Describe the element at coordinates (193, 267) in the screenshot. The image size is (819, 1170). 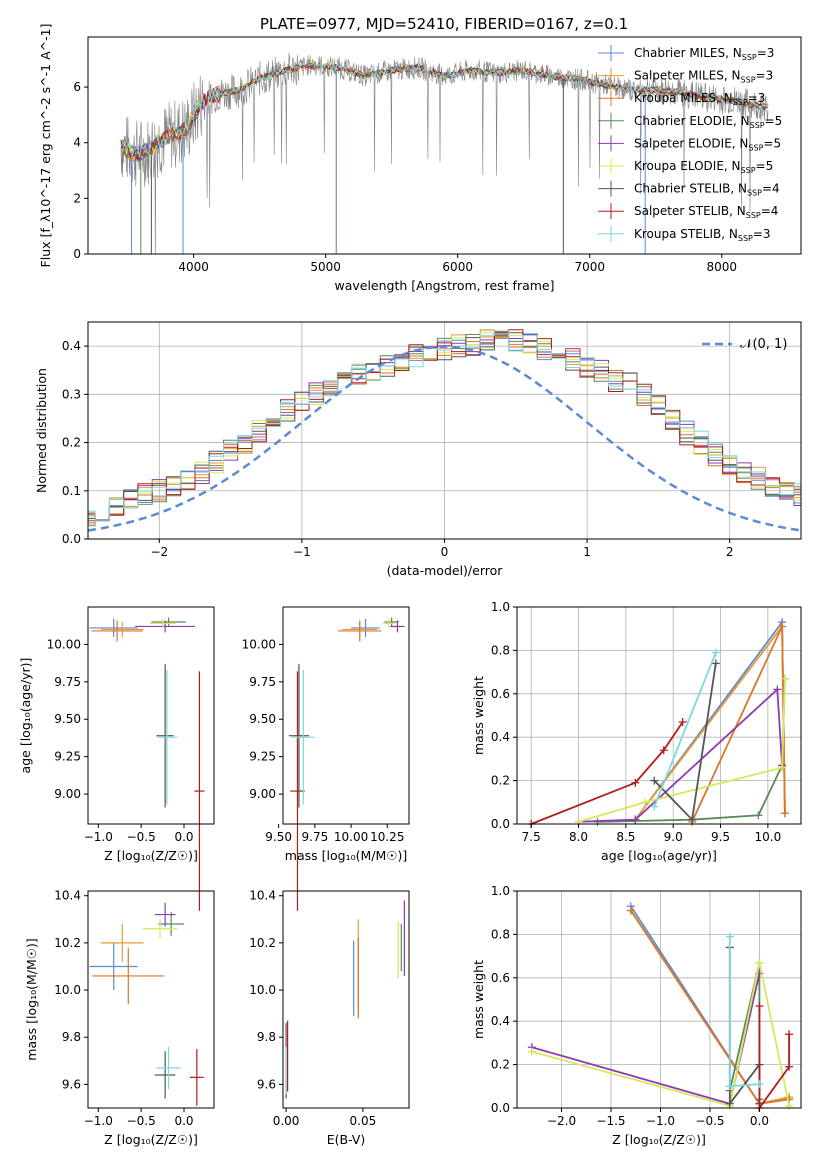
I see `x-tick-label: 4000` at that location.